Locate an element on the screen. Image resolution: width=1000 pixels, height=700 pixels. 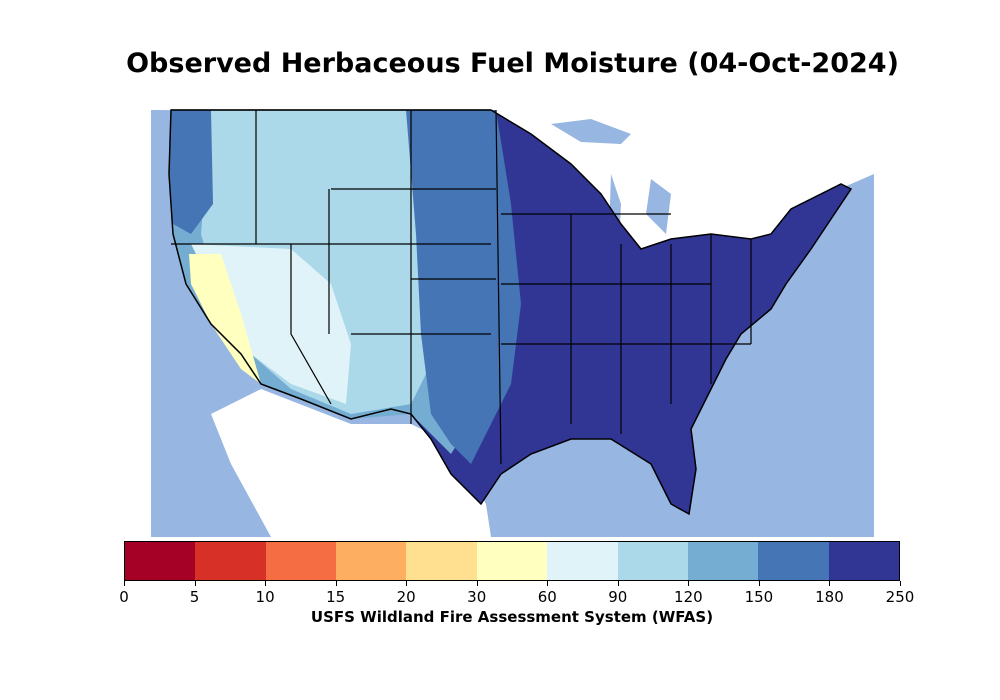
colorbar-tick-label: 150 is located at coordinates (759, 597).